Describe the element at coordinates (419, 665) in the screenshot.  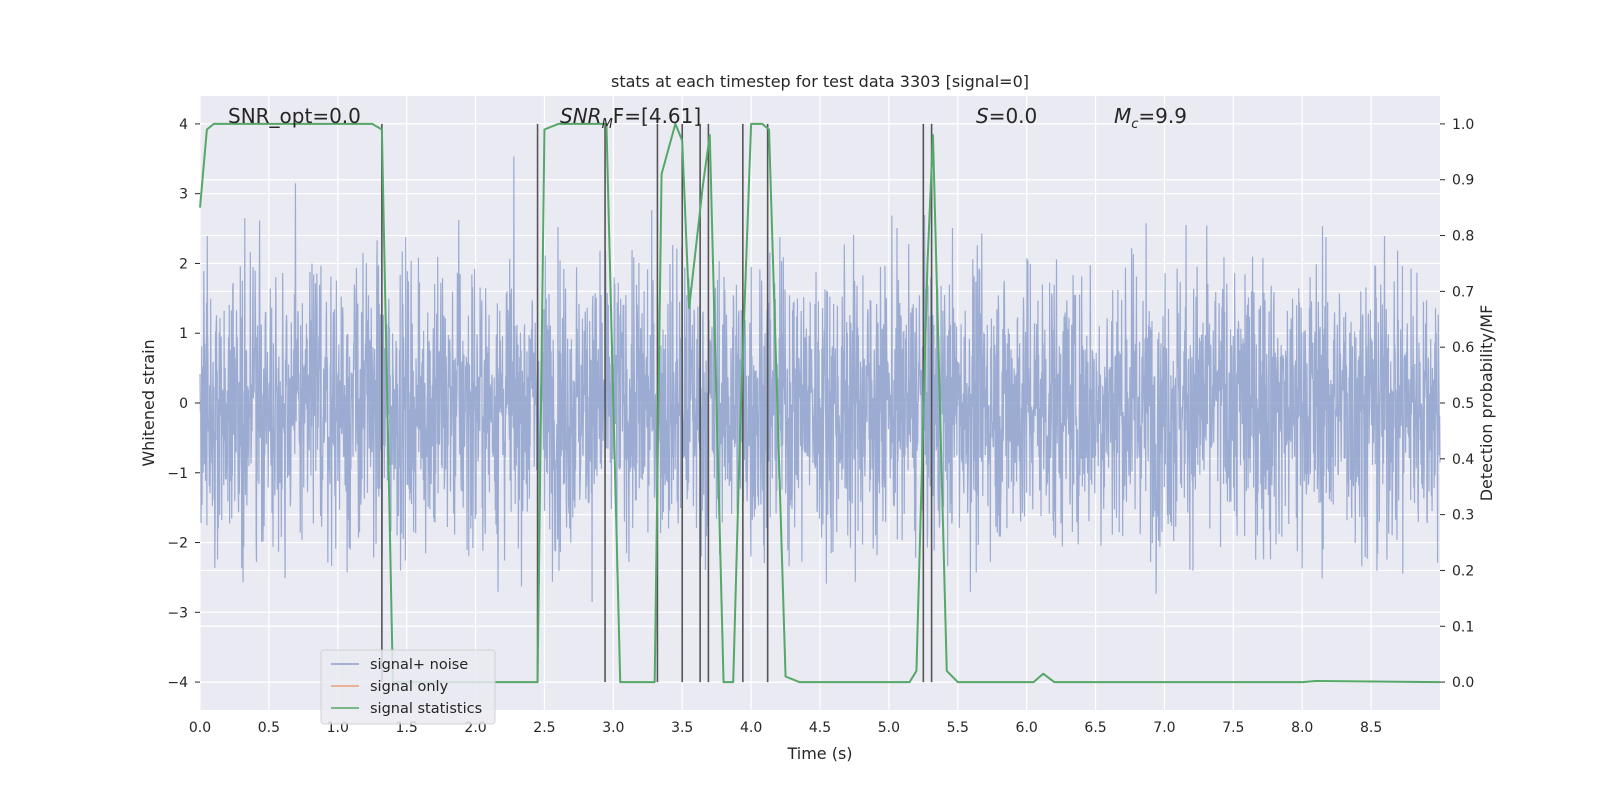
I see `legend-label-signal-noise: signal+ noise` at that location.